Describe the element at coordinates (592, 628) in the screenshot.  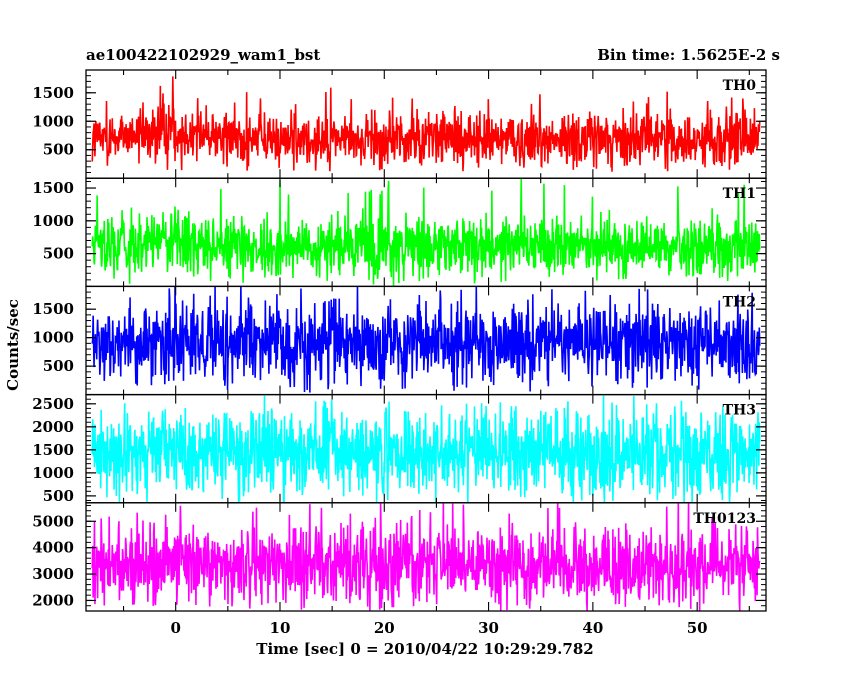
I see `x-tick-label: 40` at that location.